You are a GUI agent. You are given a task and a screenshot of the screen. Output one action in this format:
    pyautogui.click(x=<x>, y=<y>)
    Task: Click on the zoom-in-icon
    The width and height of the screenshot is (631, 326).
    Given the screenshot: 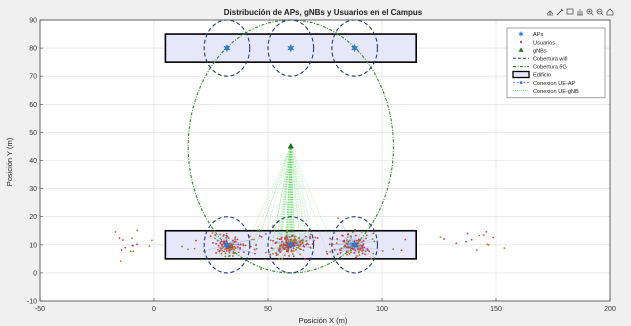 What is the action you would take?
    pyautogui.click(x=590, y=12)
    